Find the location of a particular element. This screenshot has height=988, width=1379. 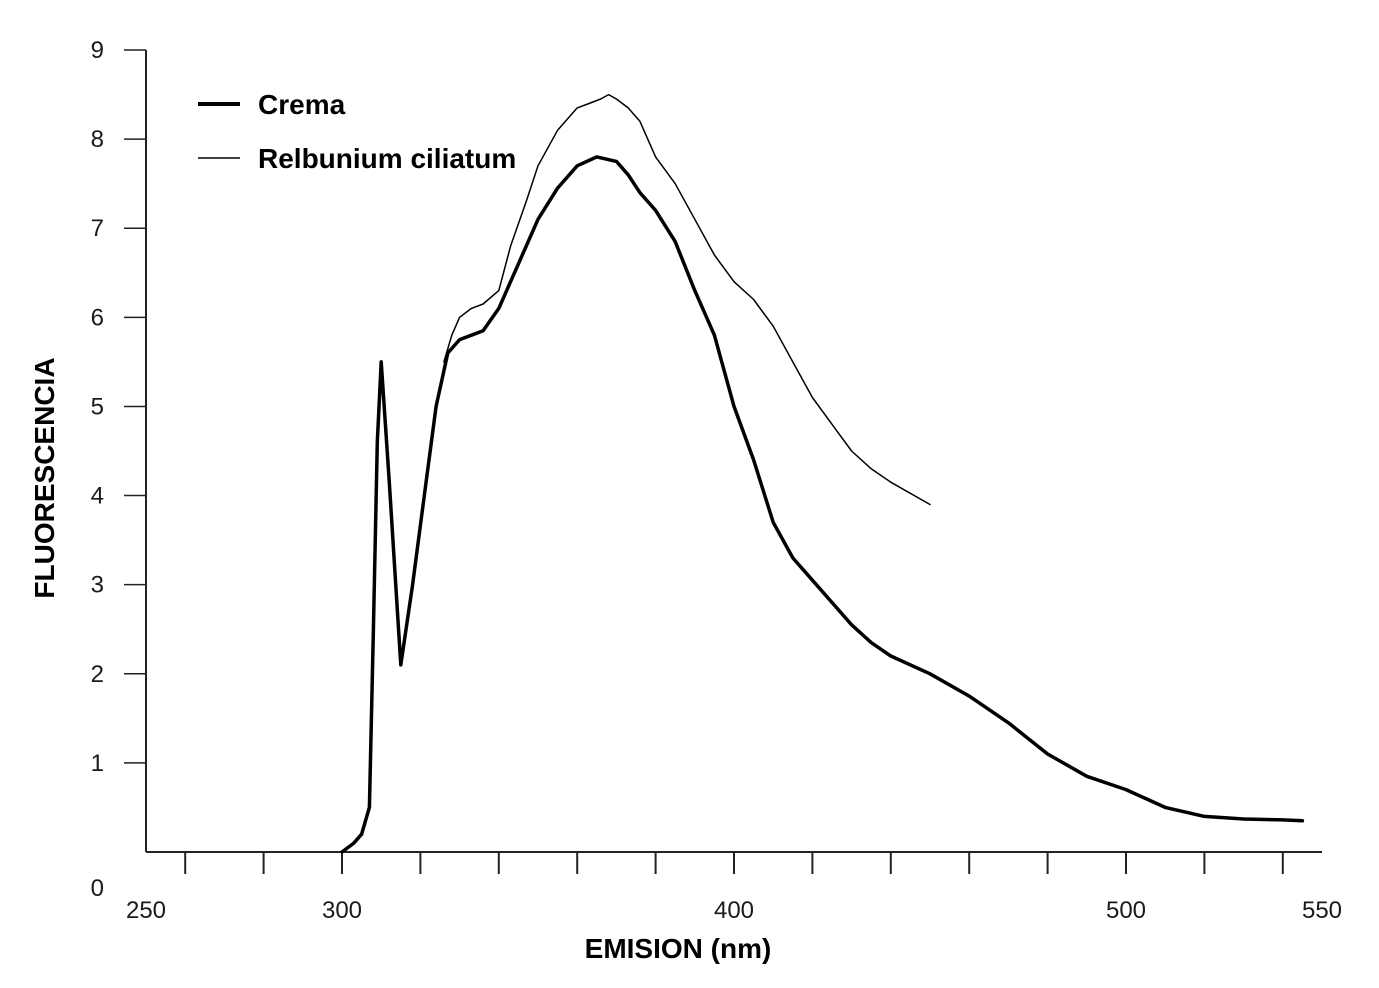

legend-label-relbunium: Relbunium ciliatum is located at coordinates (387, 158).